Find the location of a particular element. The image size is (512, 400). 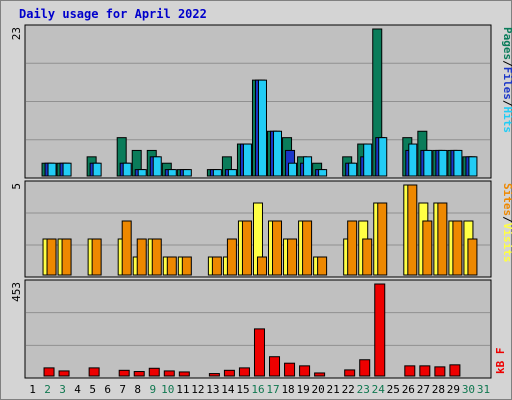

top-series-label: Pages/Files/Hits is located at coordinates (506, 80).